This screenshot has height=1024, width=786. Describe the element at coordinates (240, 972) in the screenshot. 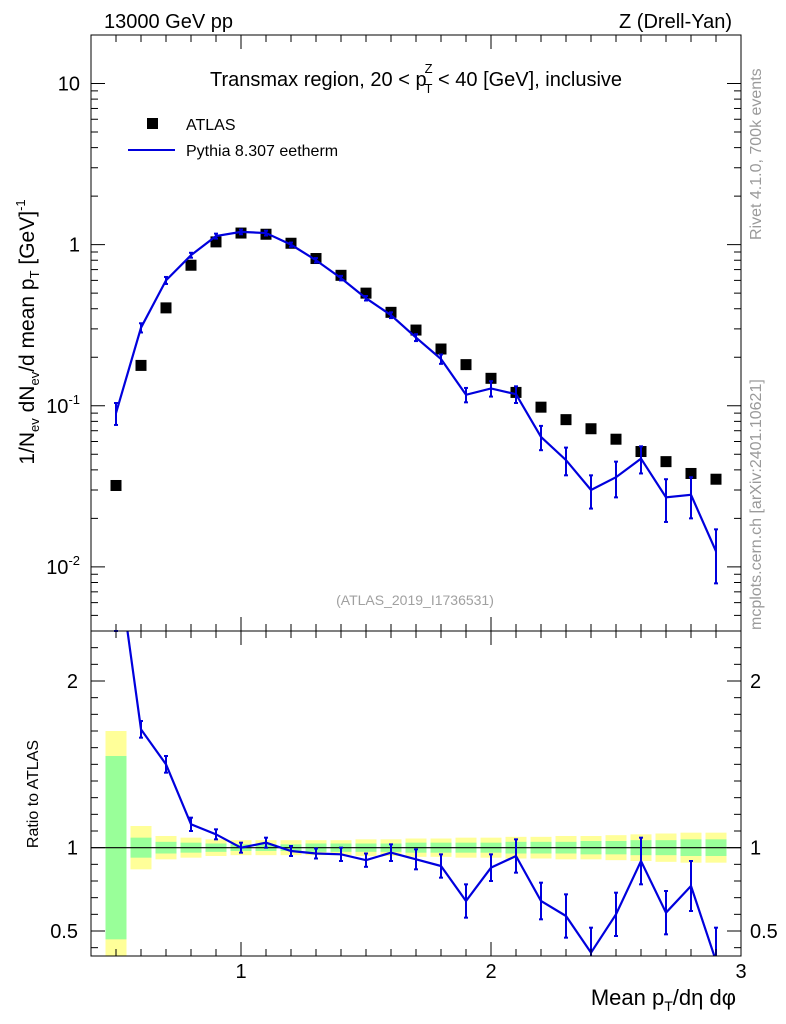

I see `ratio-xtick-label: 1` at that location.